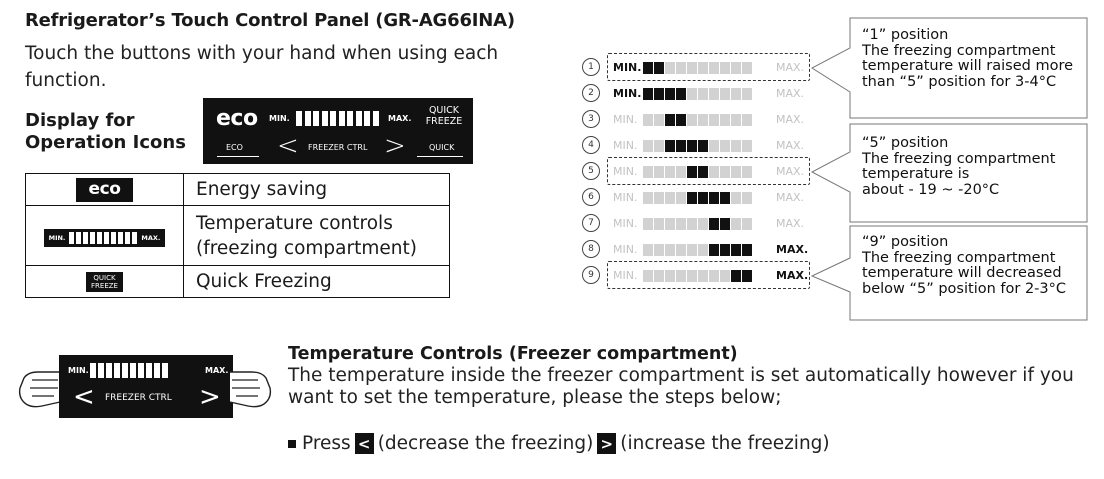 The width and height of the screenshot is (1104, 479). Describe the element at coordinates (591, 119) in the screenshot. I see `position-number: 3` at that location.